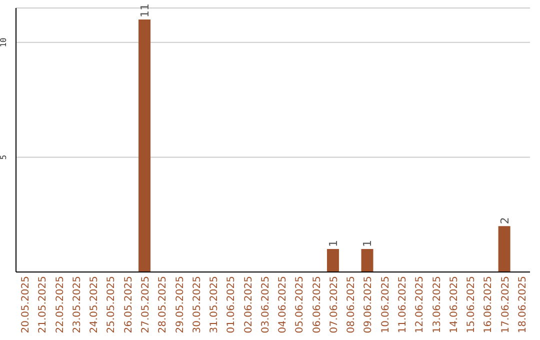 The height and width of the screenshot is (340, 540). What do you see at coordinates (43, 305) in the screenshot?
I see `x-tick-label: 21.05.2025` at bounding box center [43, 305].